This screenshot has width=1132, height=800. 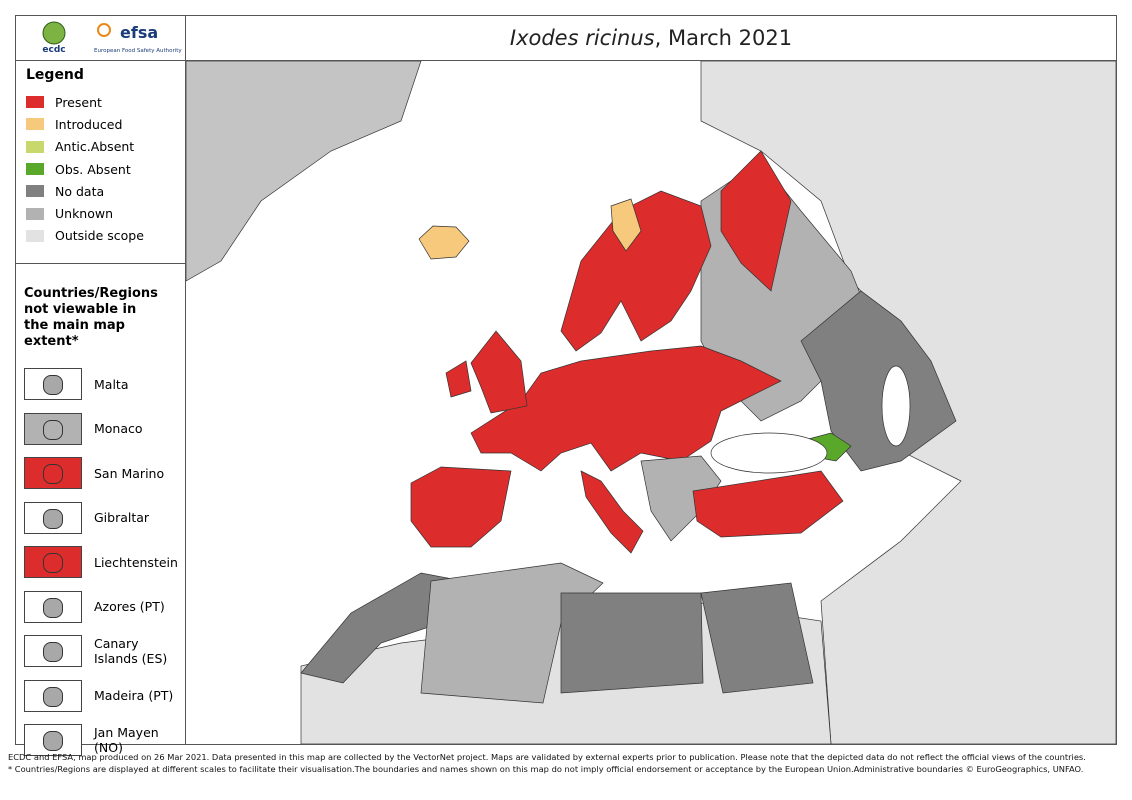 I want to click on black-sea, so click(x=769, y=453).